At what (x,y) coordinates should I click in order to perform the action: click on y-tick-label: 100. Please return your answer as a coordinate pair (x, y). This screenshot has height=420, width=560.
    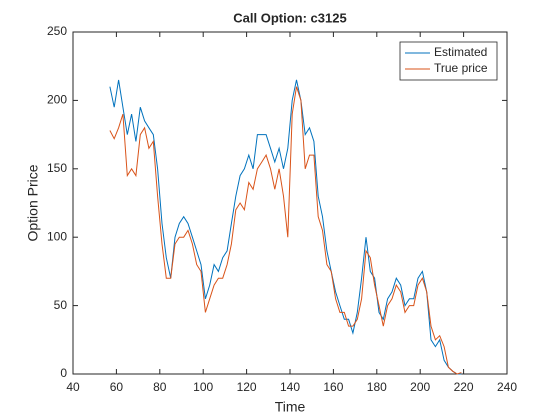
    Looking at the image, I should click on (57, 236).